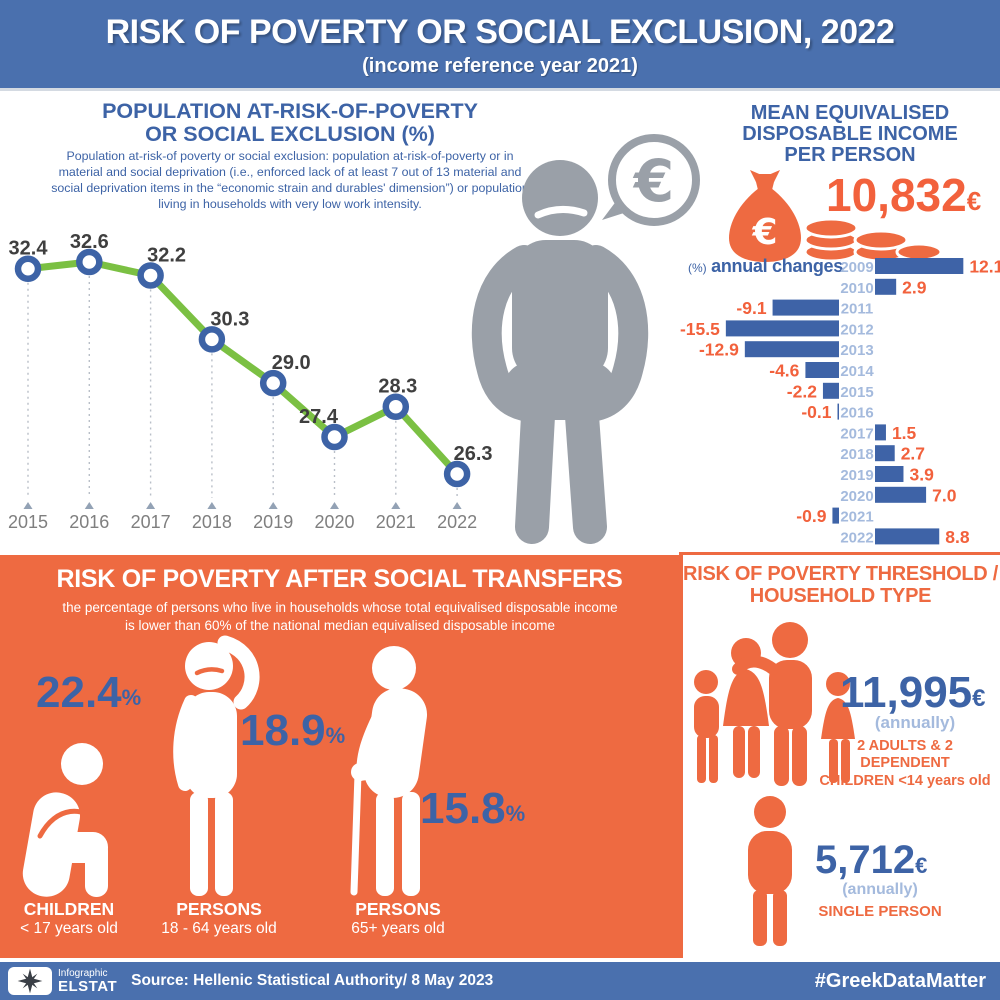  What do you see at coordinates (615, 333) in the screenshot?
I see `person-right-arm` at bounding box center [615, 333].